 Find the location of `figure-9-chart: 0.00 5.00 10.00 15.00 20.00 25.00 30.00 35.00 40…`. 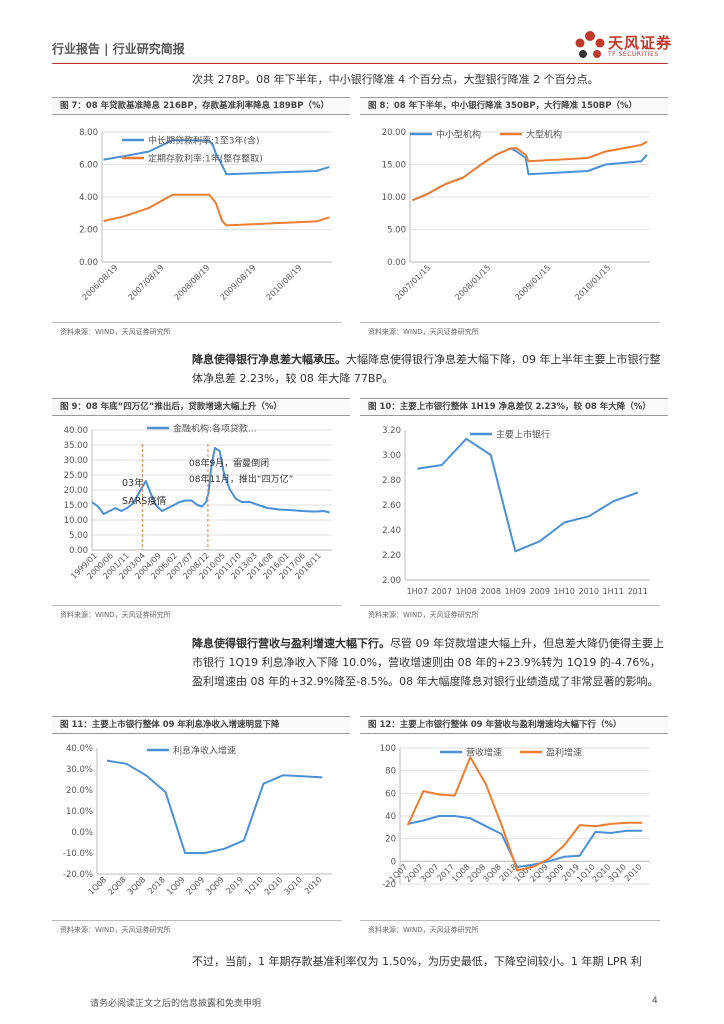

figure-9-chart: 0.00 5.00 10.00 15.00 20.00 25.00 30.00 35.00 40… is located at coordinates (198, 502).